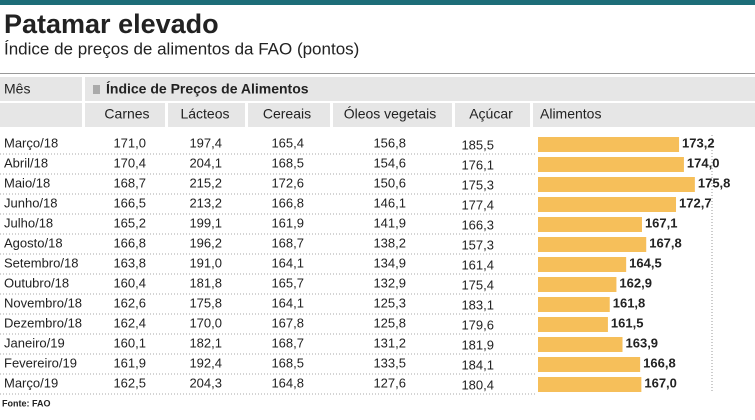 Image resolution: width=755 pixels, height=420 pixels. What do you see at coordinates (642, 342) in the screenshot?
I see `bar-label: 163,9` at bounding box center [642, 342].